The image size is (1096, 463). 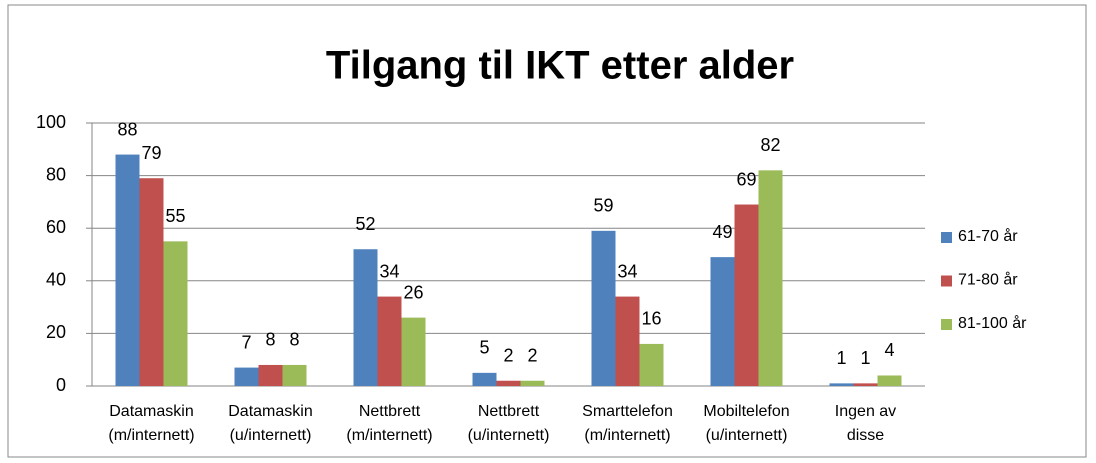 I want to click on data-label: 82, so click(x=770, y=145).